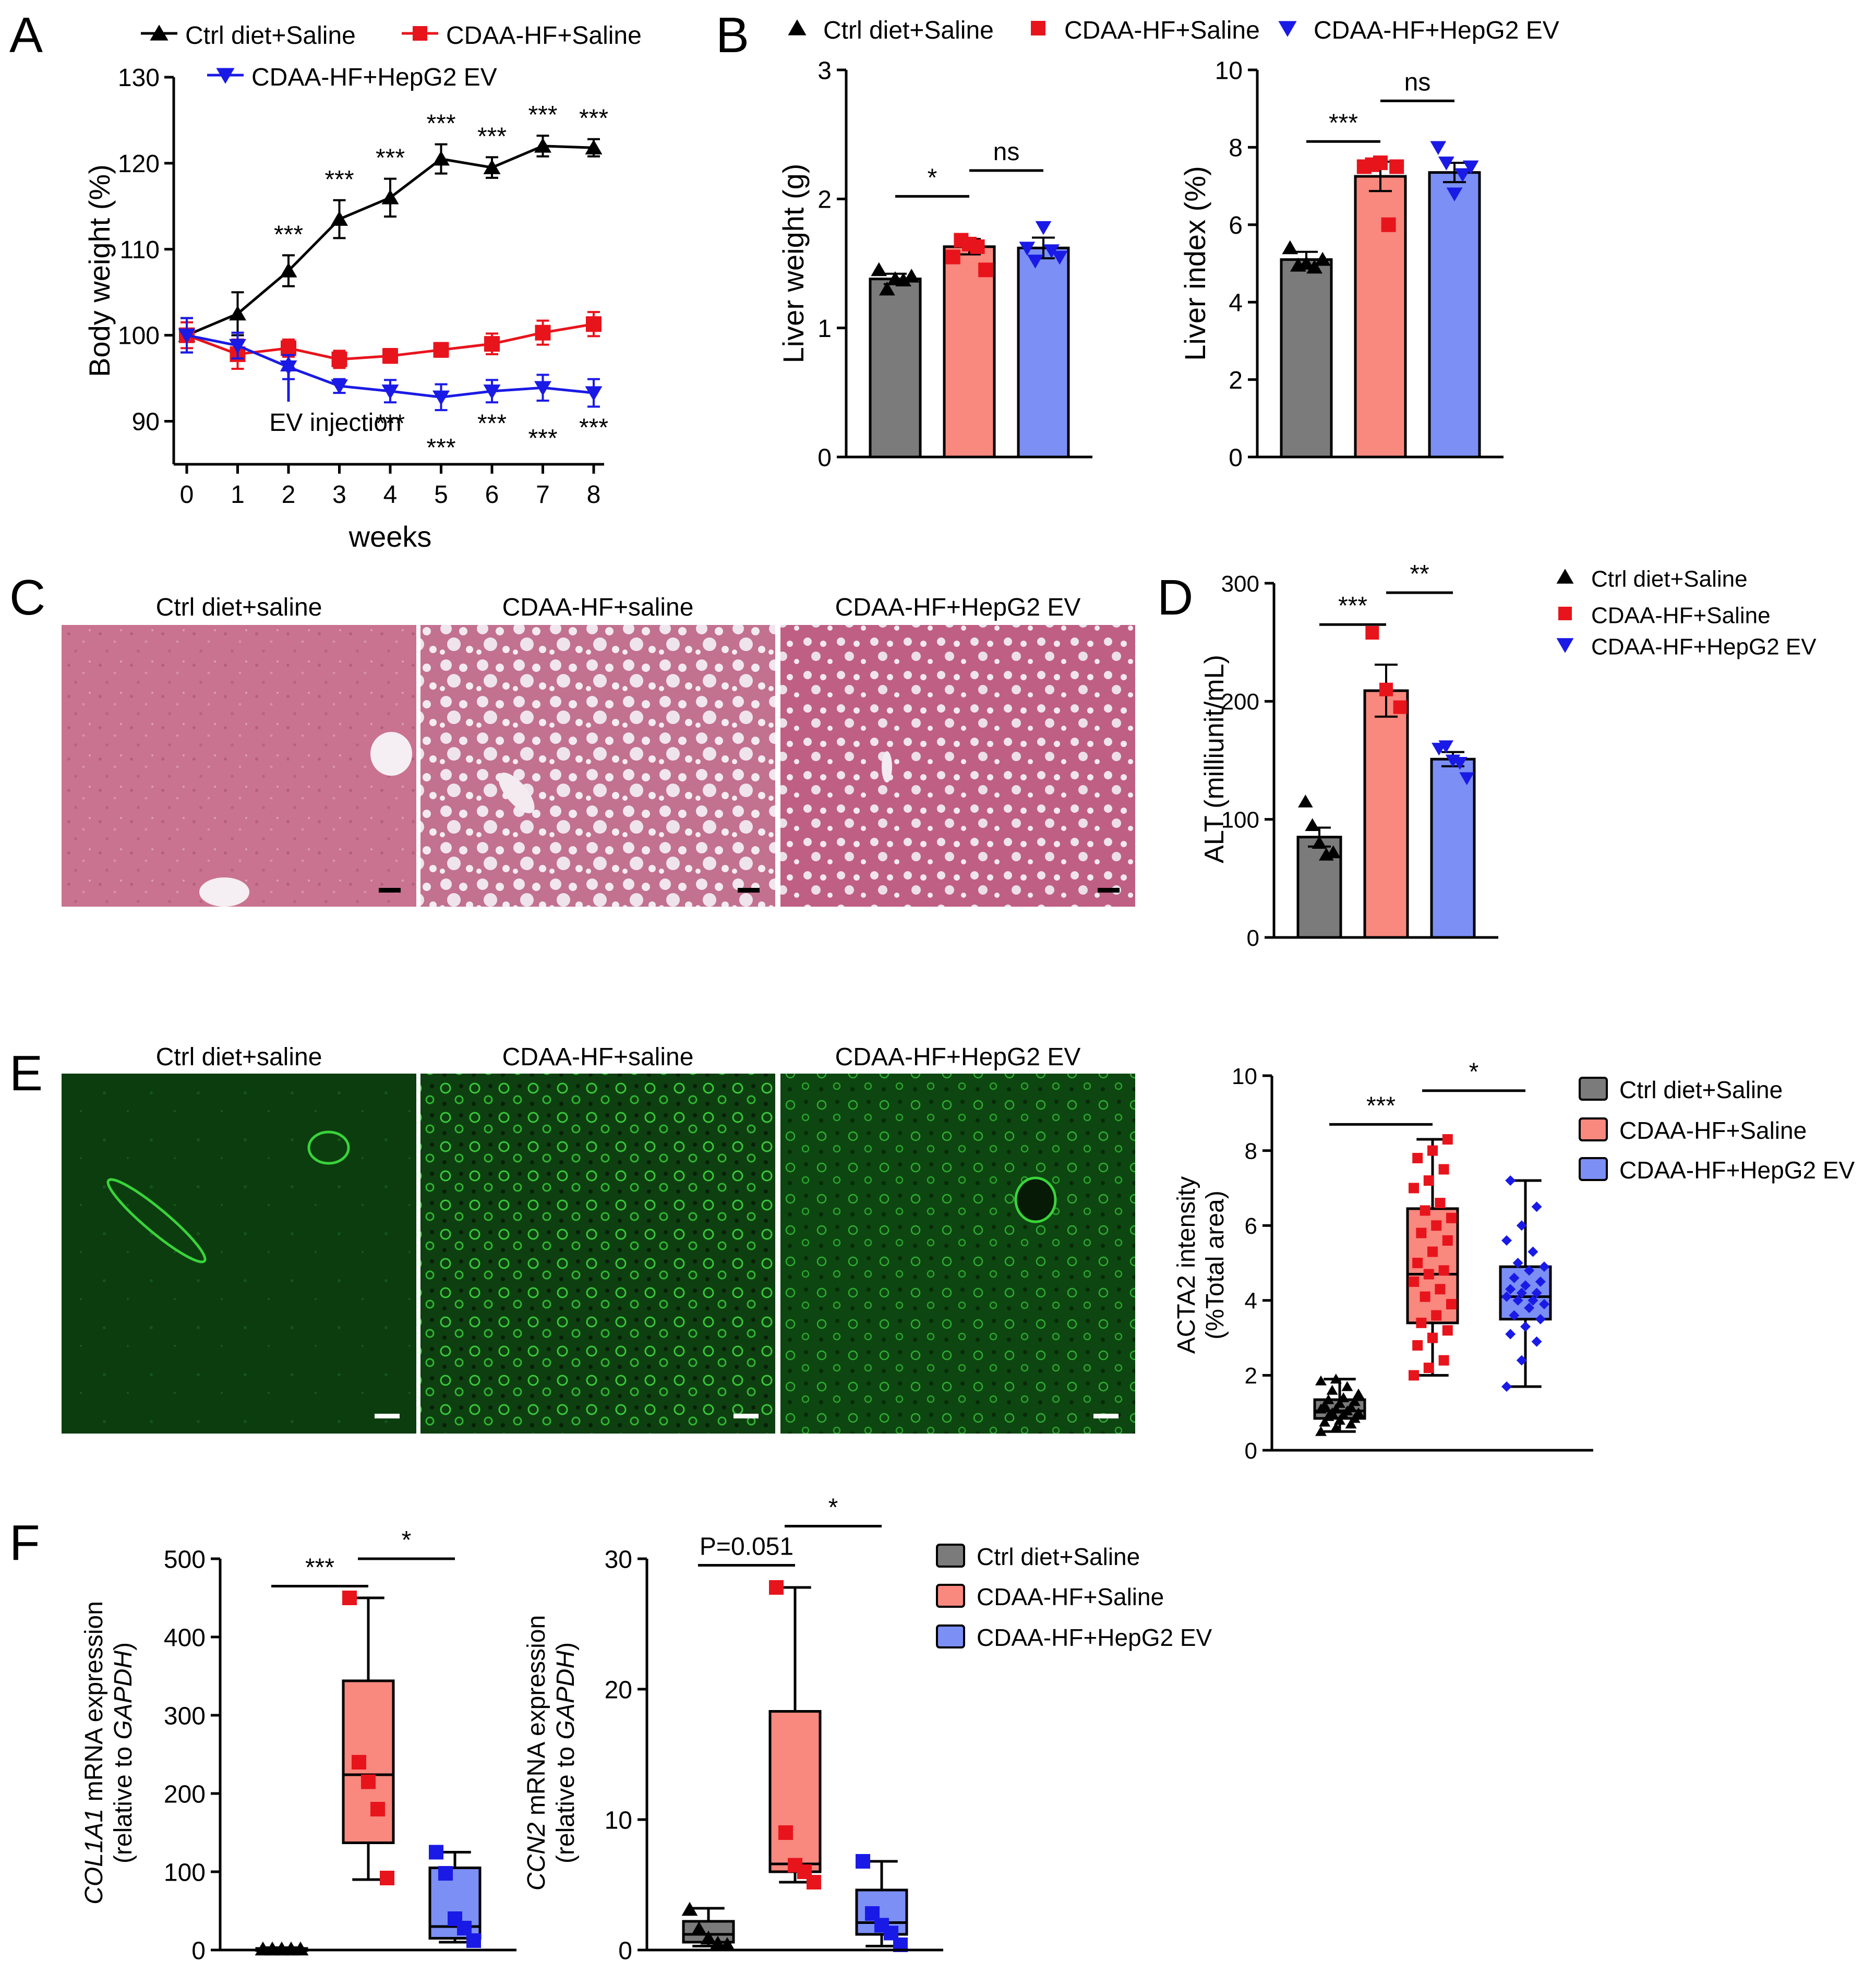 The width and height of the screenshot is (1876, 1974). I want to click on b2-bar-ev, so click(1454, 315).